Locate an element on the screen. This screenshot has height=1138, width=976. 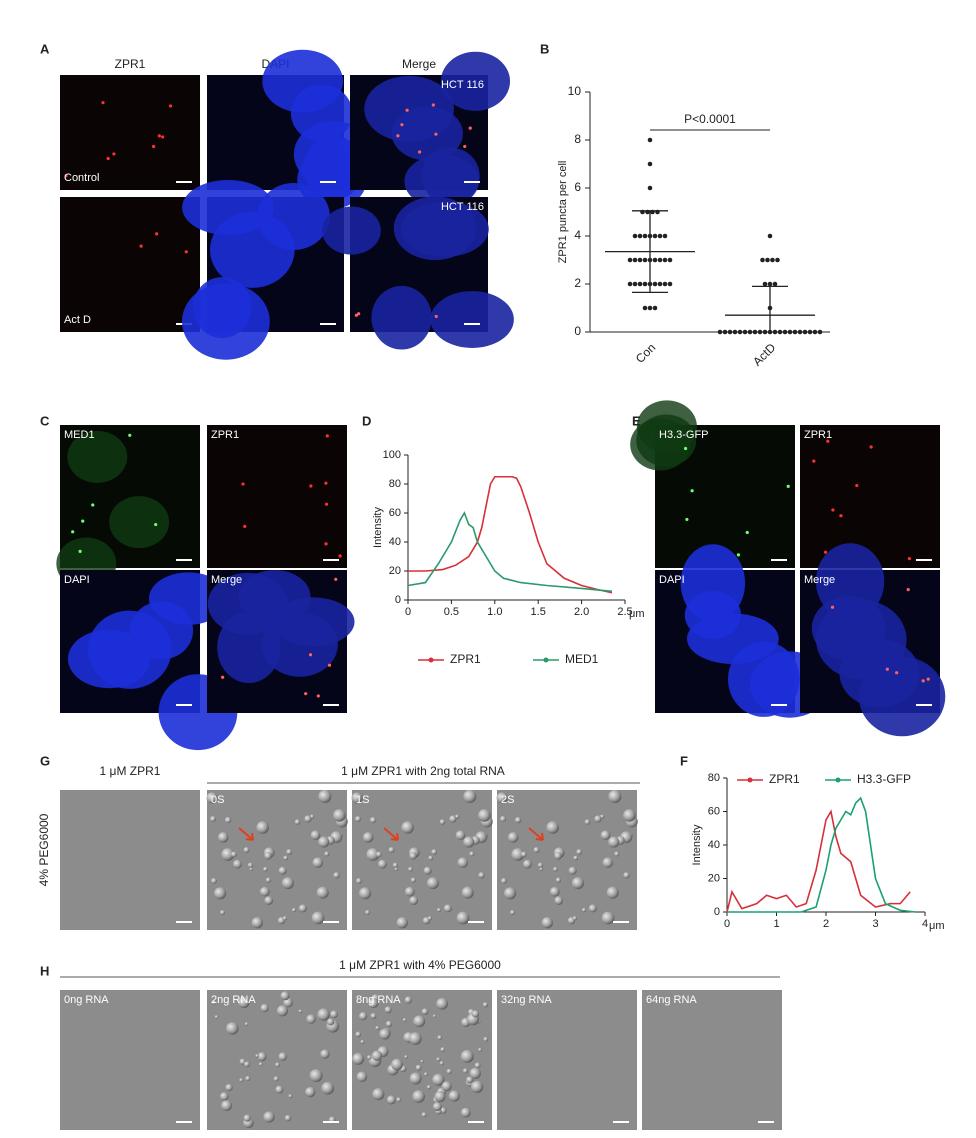
y-axis-label: Intensity is located at coordinates (378, 527).